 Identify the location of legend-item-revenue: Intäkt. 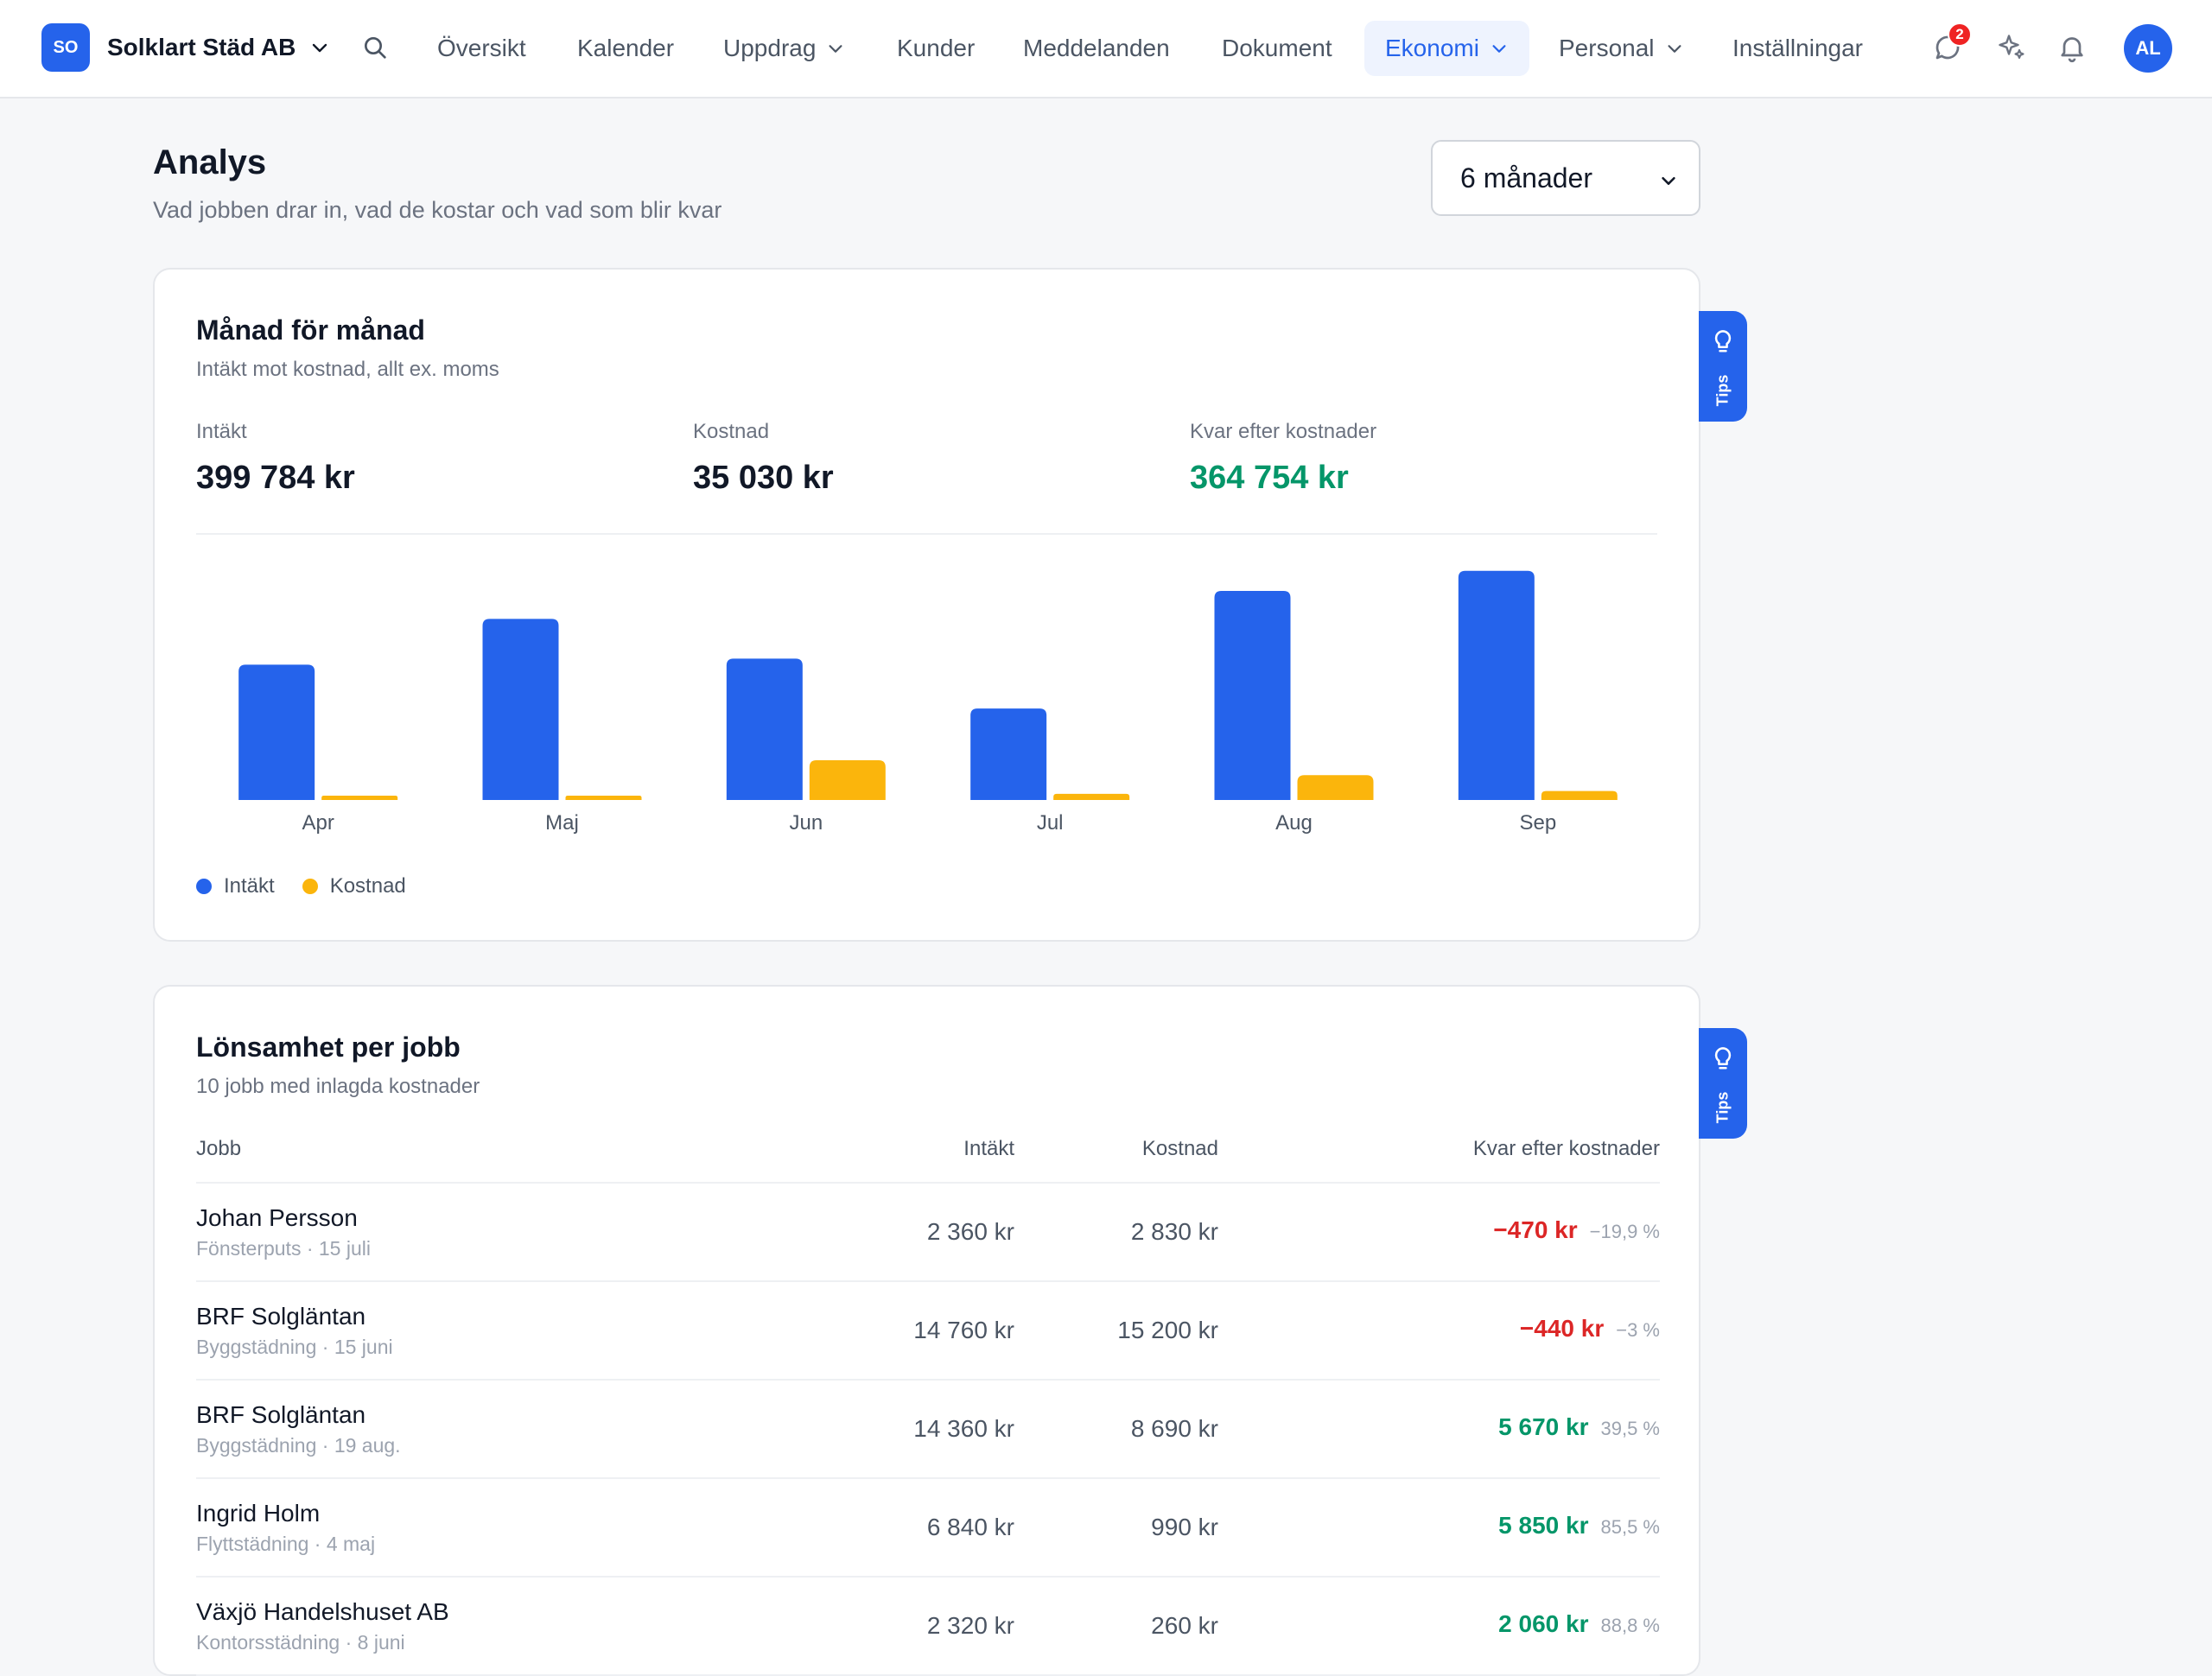
(235, 886).